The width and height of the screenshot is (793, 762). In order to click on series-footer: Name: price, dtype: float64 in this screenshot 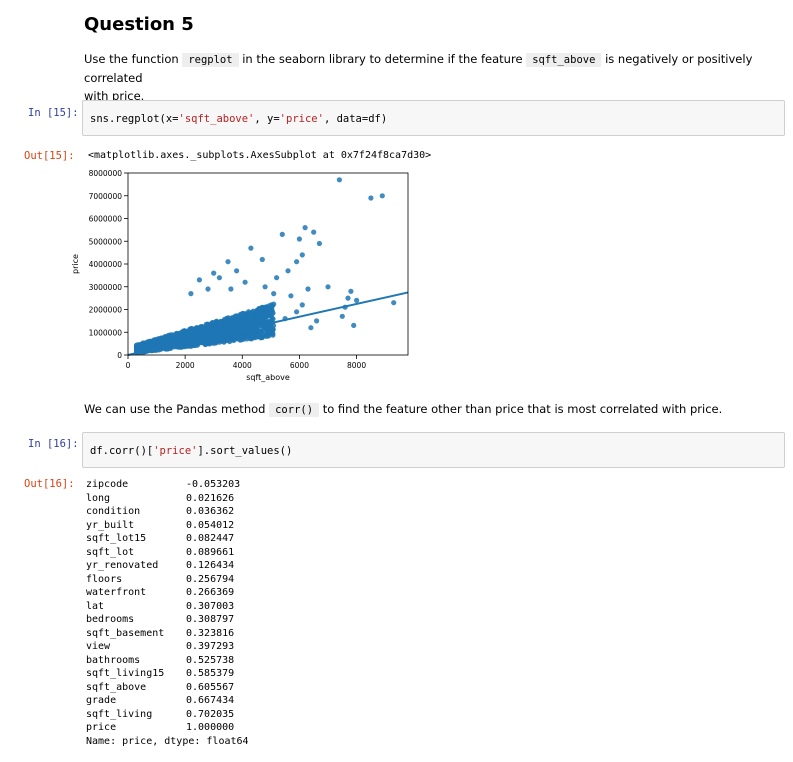, I will do `click(167, 741)`.